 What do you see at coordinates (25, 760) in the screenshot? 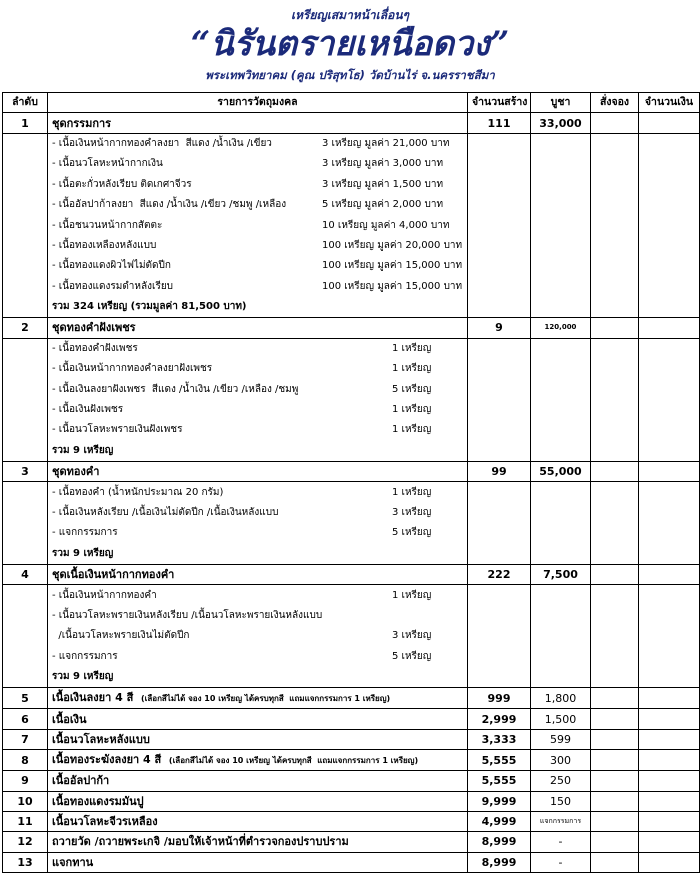
I see `row-number: 8` at bounding box center [25, 760].